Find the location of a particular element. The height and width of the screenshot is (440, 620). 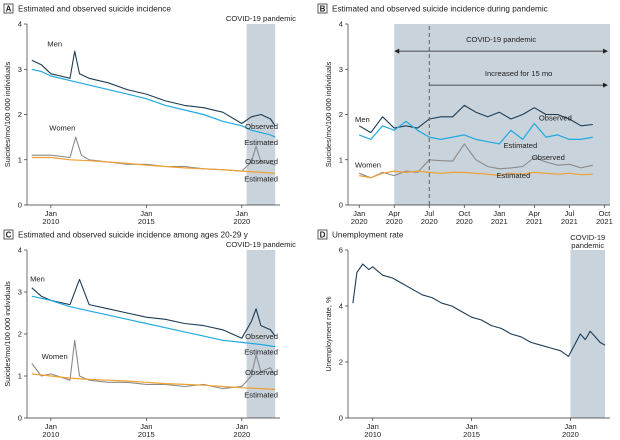

x-tick-label-c: 2010 is located at coordinates (50, 434).